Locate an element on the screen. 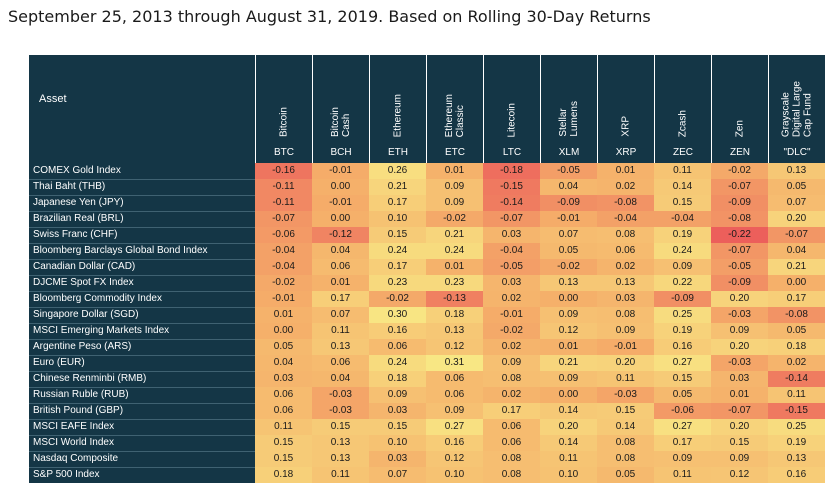 Image resolution: width=840 pixels, height=488 pixels. column-header-etc: Ethereum Classic ETC is located at coordinates (454, 109).